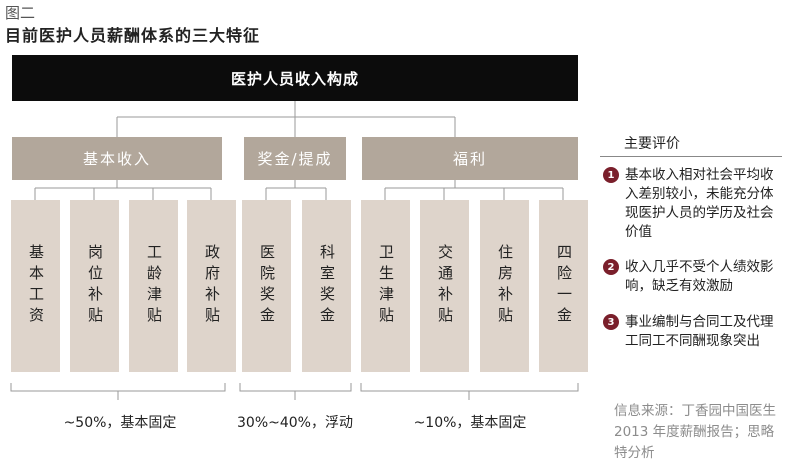  I want to click on leaf-post-allowance: 岗位补贴, so click(94, 286).